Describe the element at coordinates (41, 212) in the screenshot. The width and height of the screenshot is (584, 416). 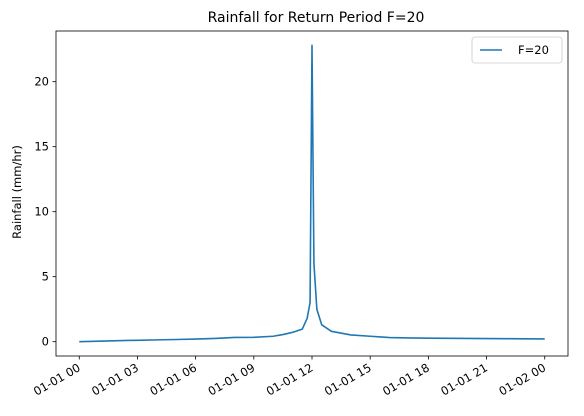
I see `y-tick-label: 10` at that location.